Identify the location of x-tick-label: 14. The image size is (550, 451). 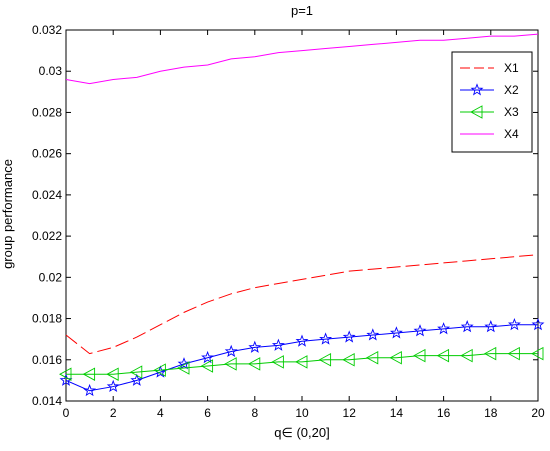
(397, 413).